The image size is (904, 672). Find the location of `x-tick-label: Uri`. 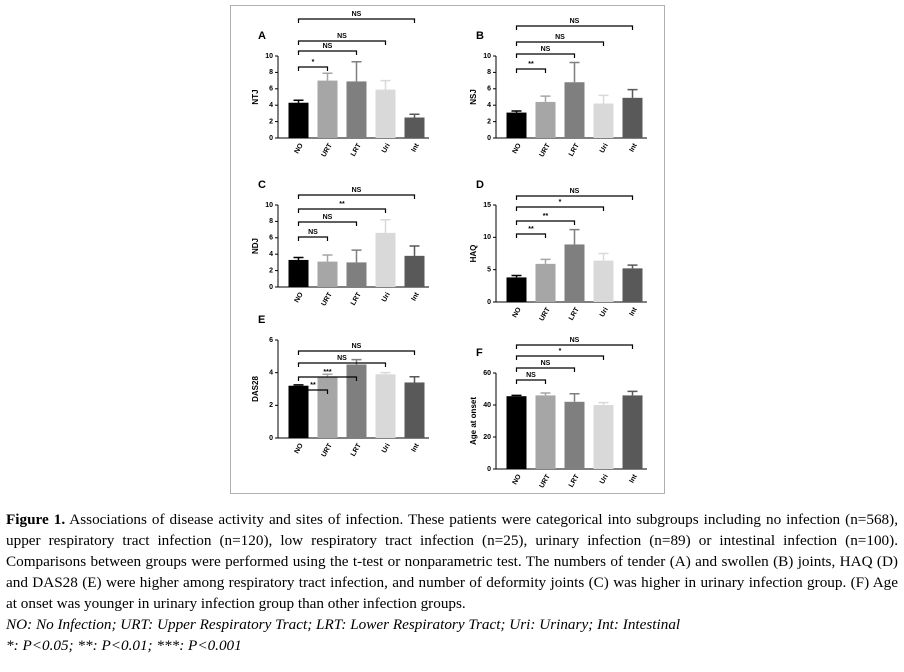

x-tick-label: Uri is located at coordinates (604, 148).